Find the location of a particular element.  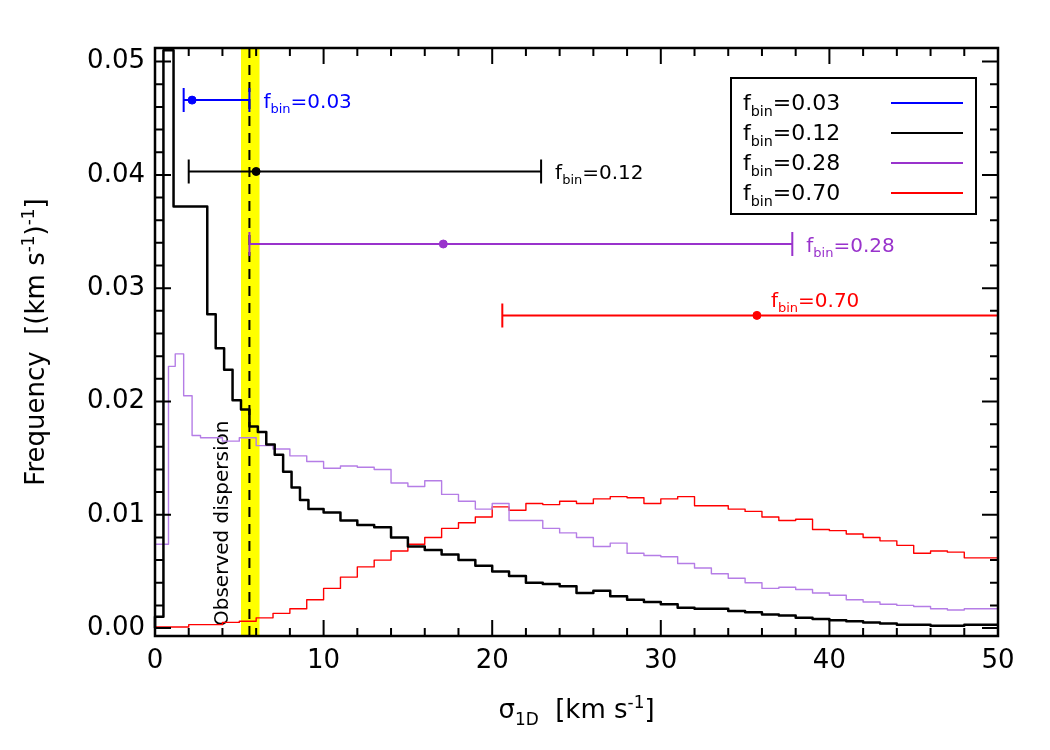

y-tick-label: 0.00 is located at coordinates (116, 625).